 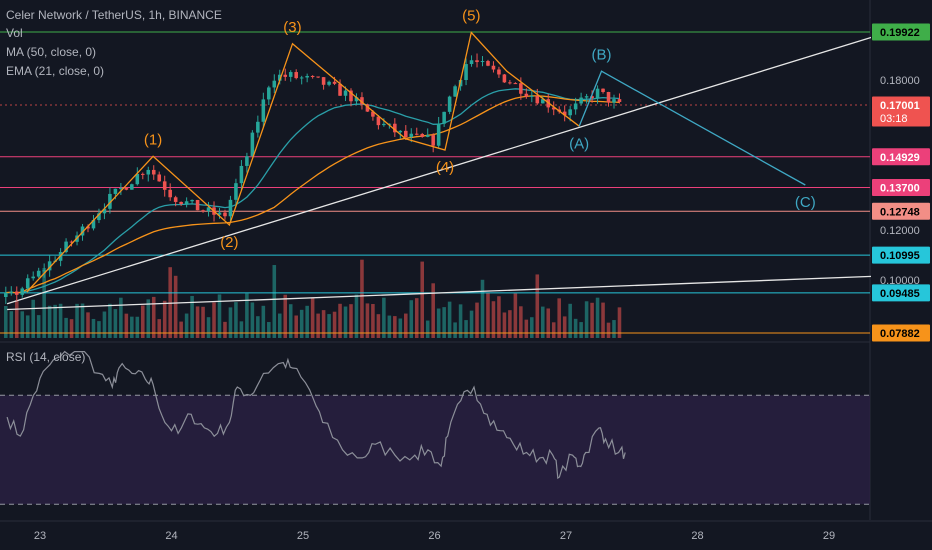 I want to click on wave-label: (2), so click(x=229, y=242).